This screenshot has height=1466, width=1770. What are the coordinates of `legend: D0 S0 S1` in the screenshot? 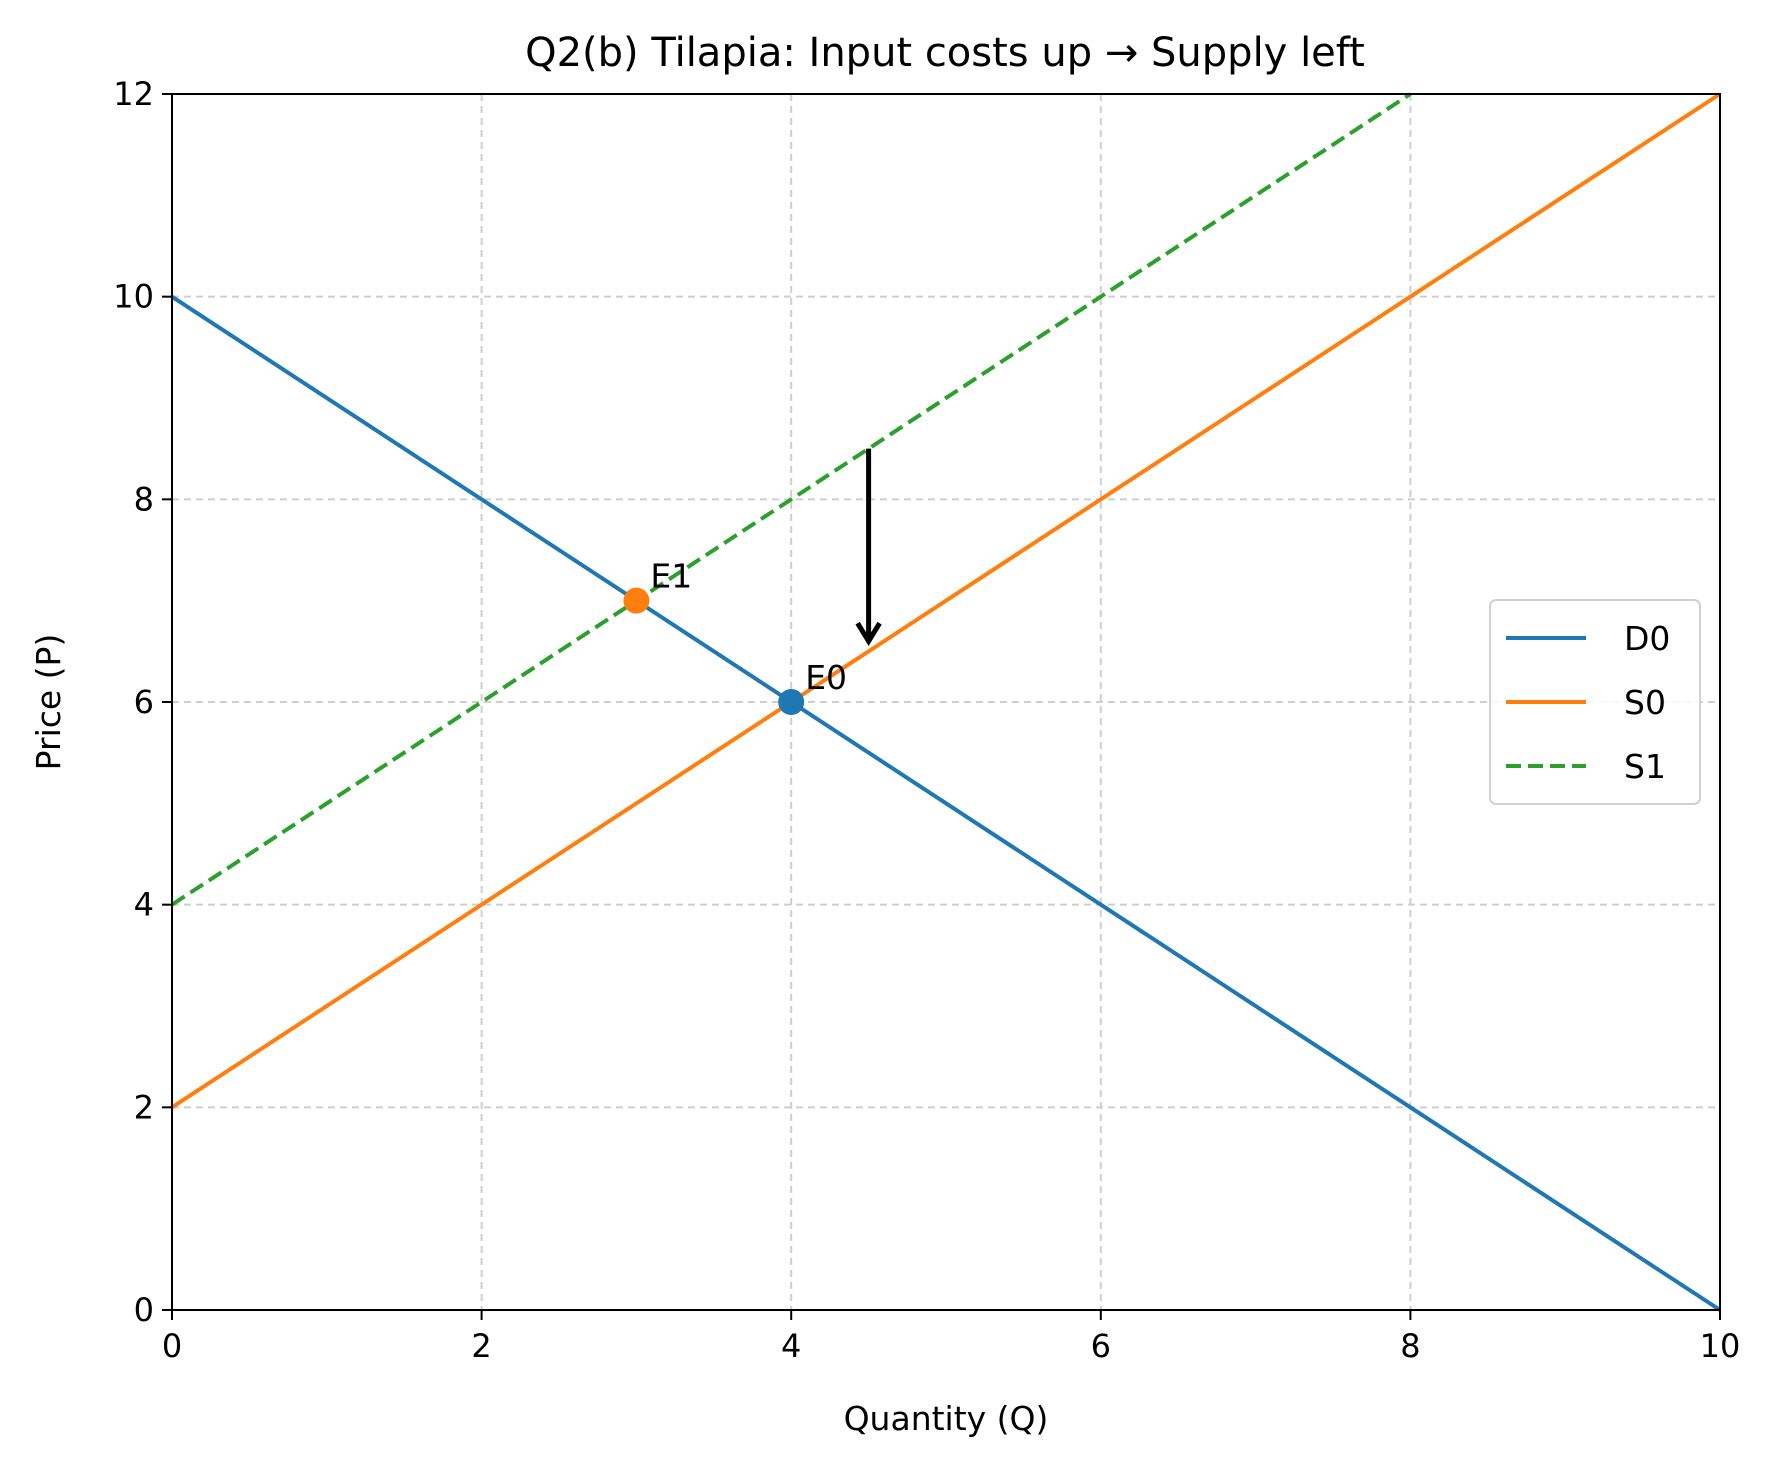 It's located at (1595, 702).